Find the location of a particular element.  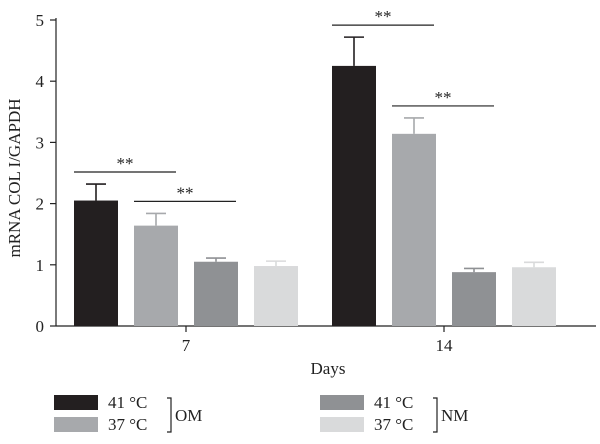

legend-group-label: NM is located at coordinates (454, 415).